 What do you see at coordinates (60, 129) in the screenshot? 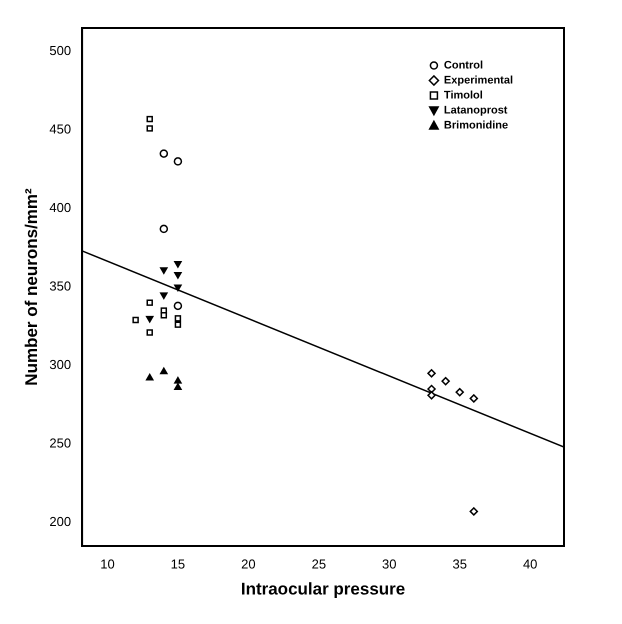
I see `y-tick-label: 450` at bounding box center [60, 129].